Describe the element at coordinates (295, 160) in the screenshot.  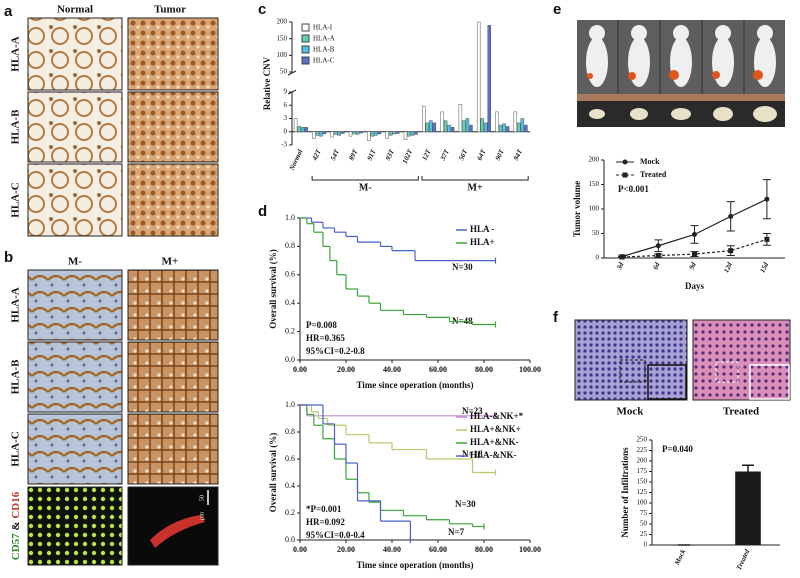
I see `x-tick-label: Normal` at that location.